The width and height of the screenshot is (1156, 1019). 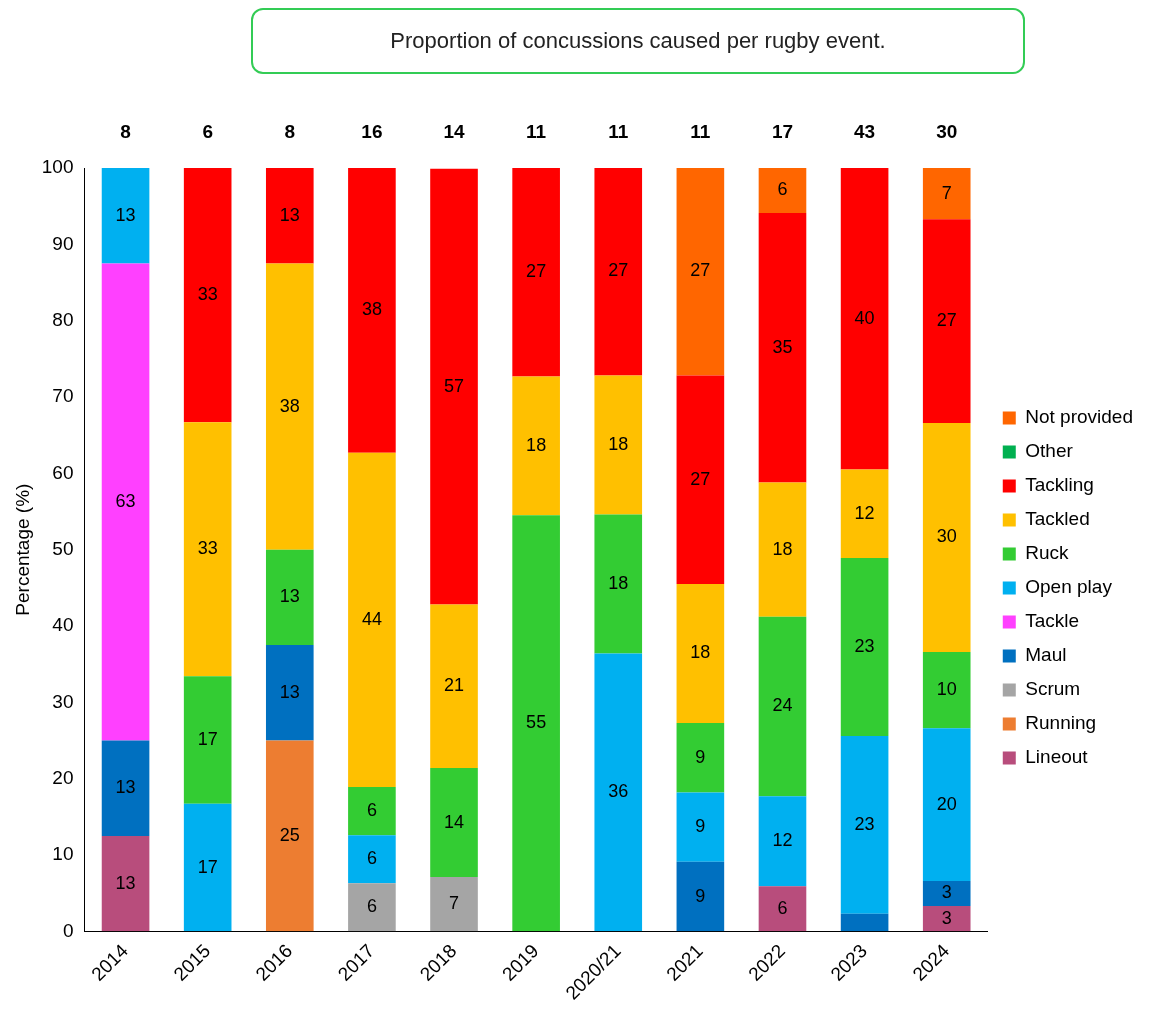 I want to click on y-tick-label: 0, so click(x=68, y=930).